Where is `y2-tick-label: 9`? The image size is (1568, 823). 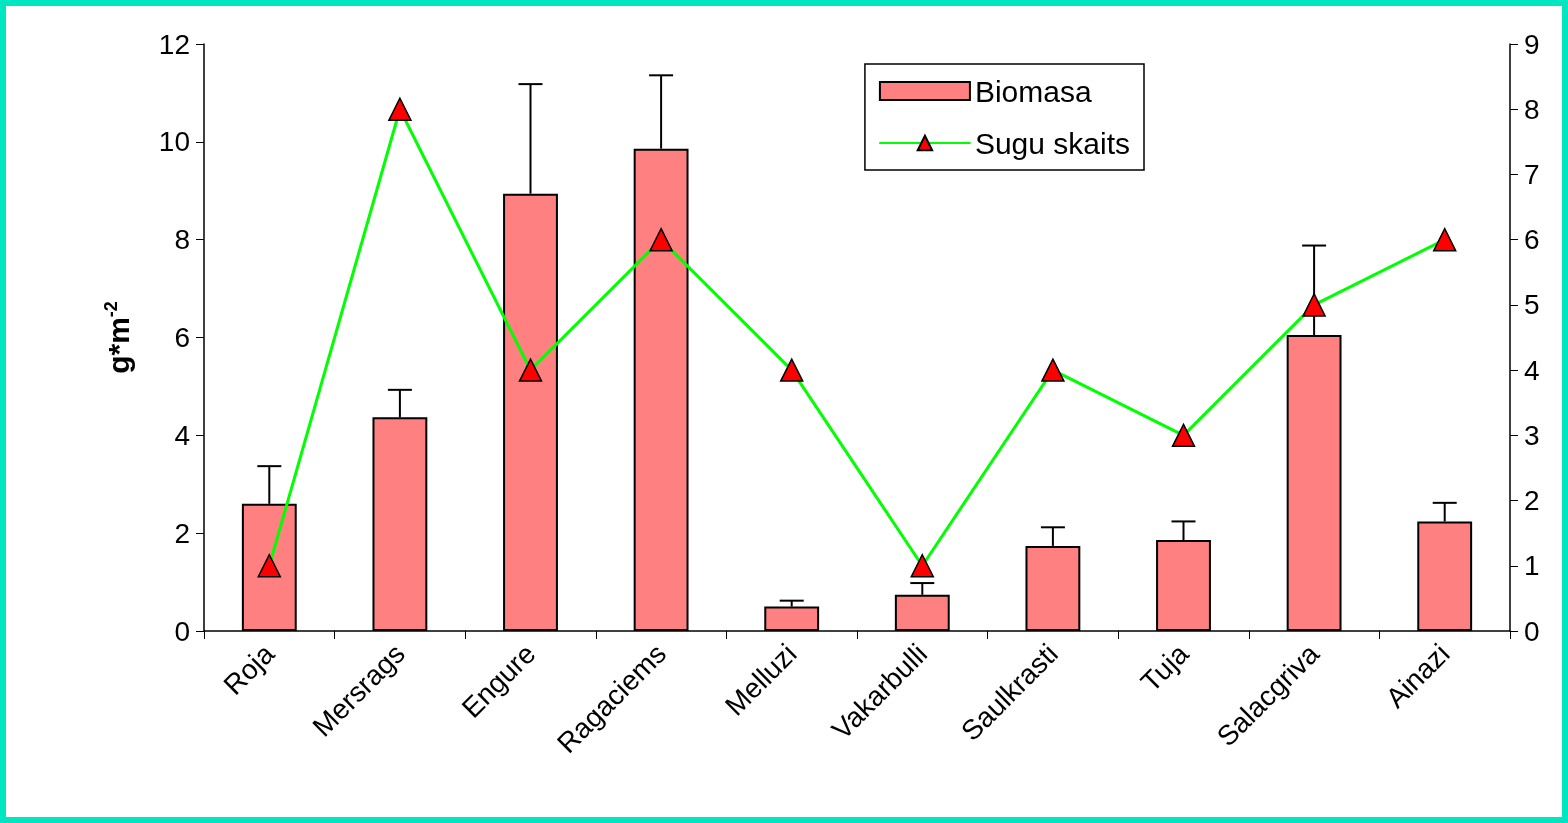 y2-tick-label: 9 is located at coordinates (1532, 44).